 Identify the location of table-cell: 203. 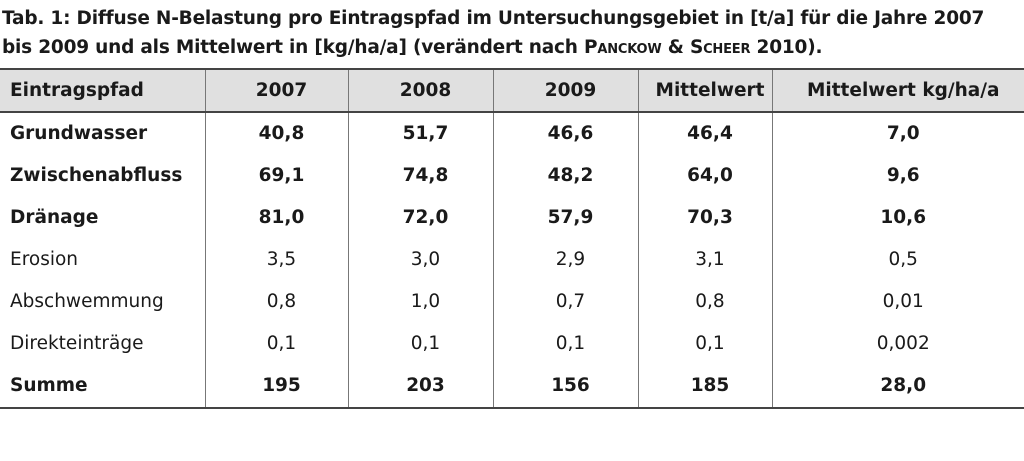
(420, 386).